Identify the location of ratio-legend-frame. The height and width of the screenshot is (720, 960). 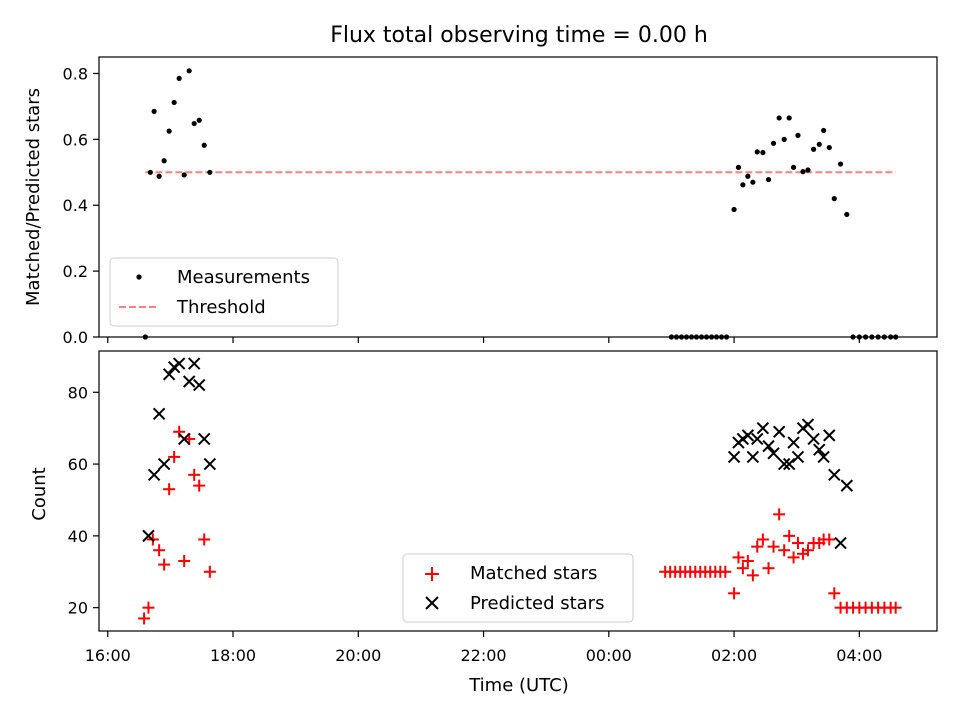
(224, 292).